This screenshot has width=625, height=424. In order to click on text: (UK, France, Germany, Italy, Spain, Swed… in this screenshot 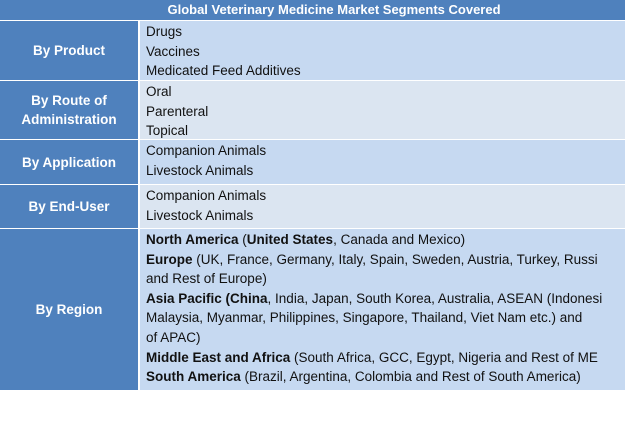, I will do `click(395, 259)`.